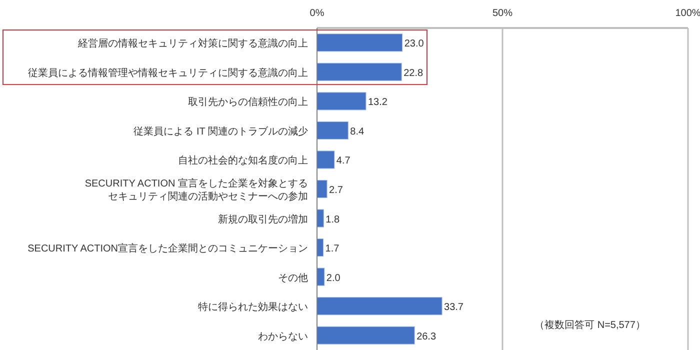  Describe the element at coordinates (192, 44) in the screenshot. I see `y-tick-label: 経営層の情報セキュリティ対策に関する意識の向上` at that location.